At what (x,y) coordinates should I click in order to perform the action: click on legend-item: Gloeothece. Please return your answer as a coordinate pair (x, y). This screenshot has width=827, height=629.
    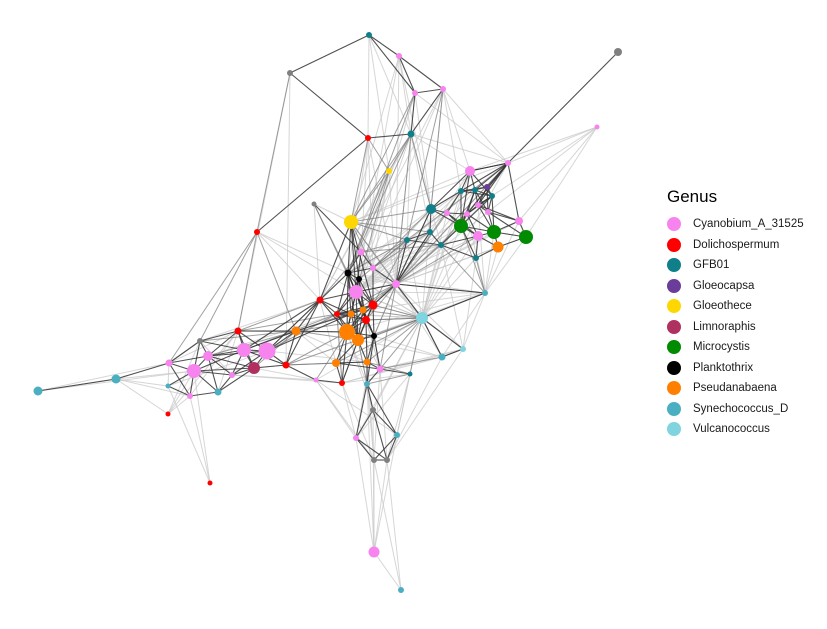
    Looking at the image, I should click on (745, 306).